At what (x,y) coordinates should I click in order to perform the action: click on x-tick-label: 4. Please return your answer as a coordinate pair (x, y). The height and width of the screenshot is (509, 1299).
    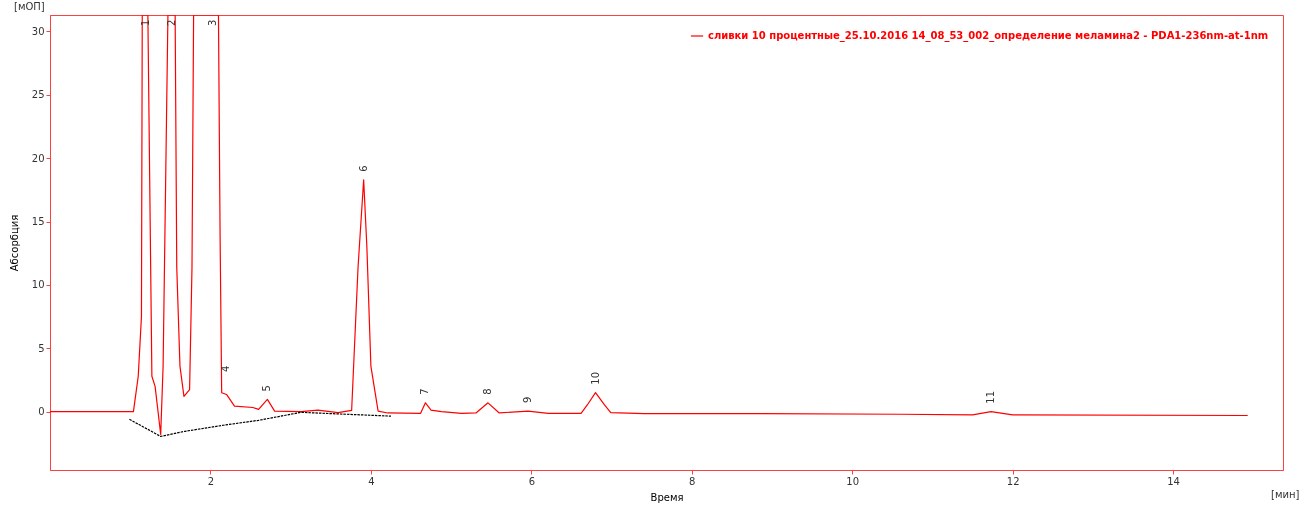
    Looking at the image, I should click on (371, 481).